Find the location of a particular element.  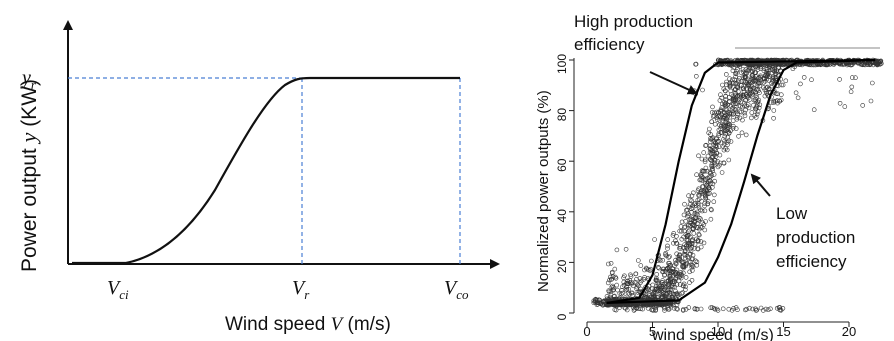

power-curve-y-label: Power output y (KW) is located at coordinates (28, 175).